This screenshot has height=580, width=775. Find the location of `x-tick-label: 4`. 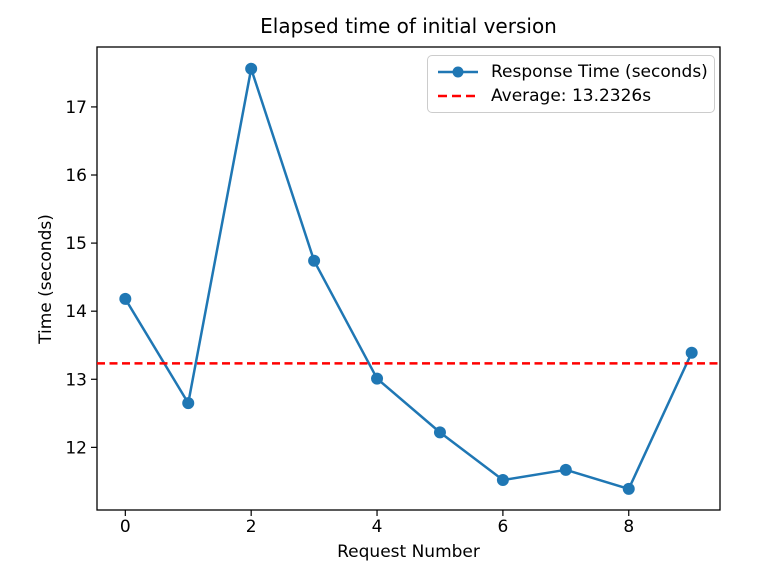

x-tick-label: 4 is located at coordinates (377, 527).